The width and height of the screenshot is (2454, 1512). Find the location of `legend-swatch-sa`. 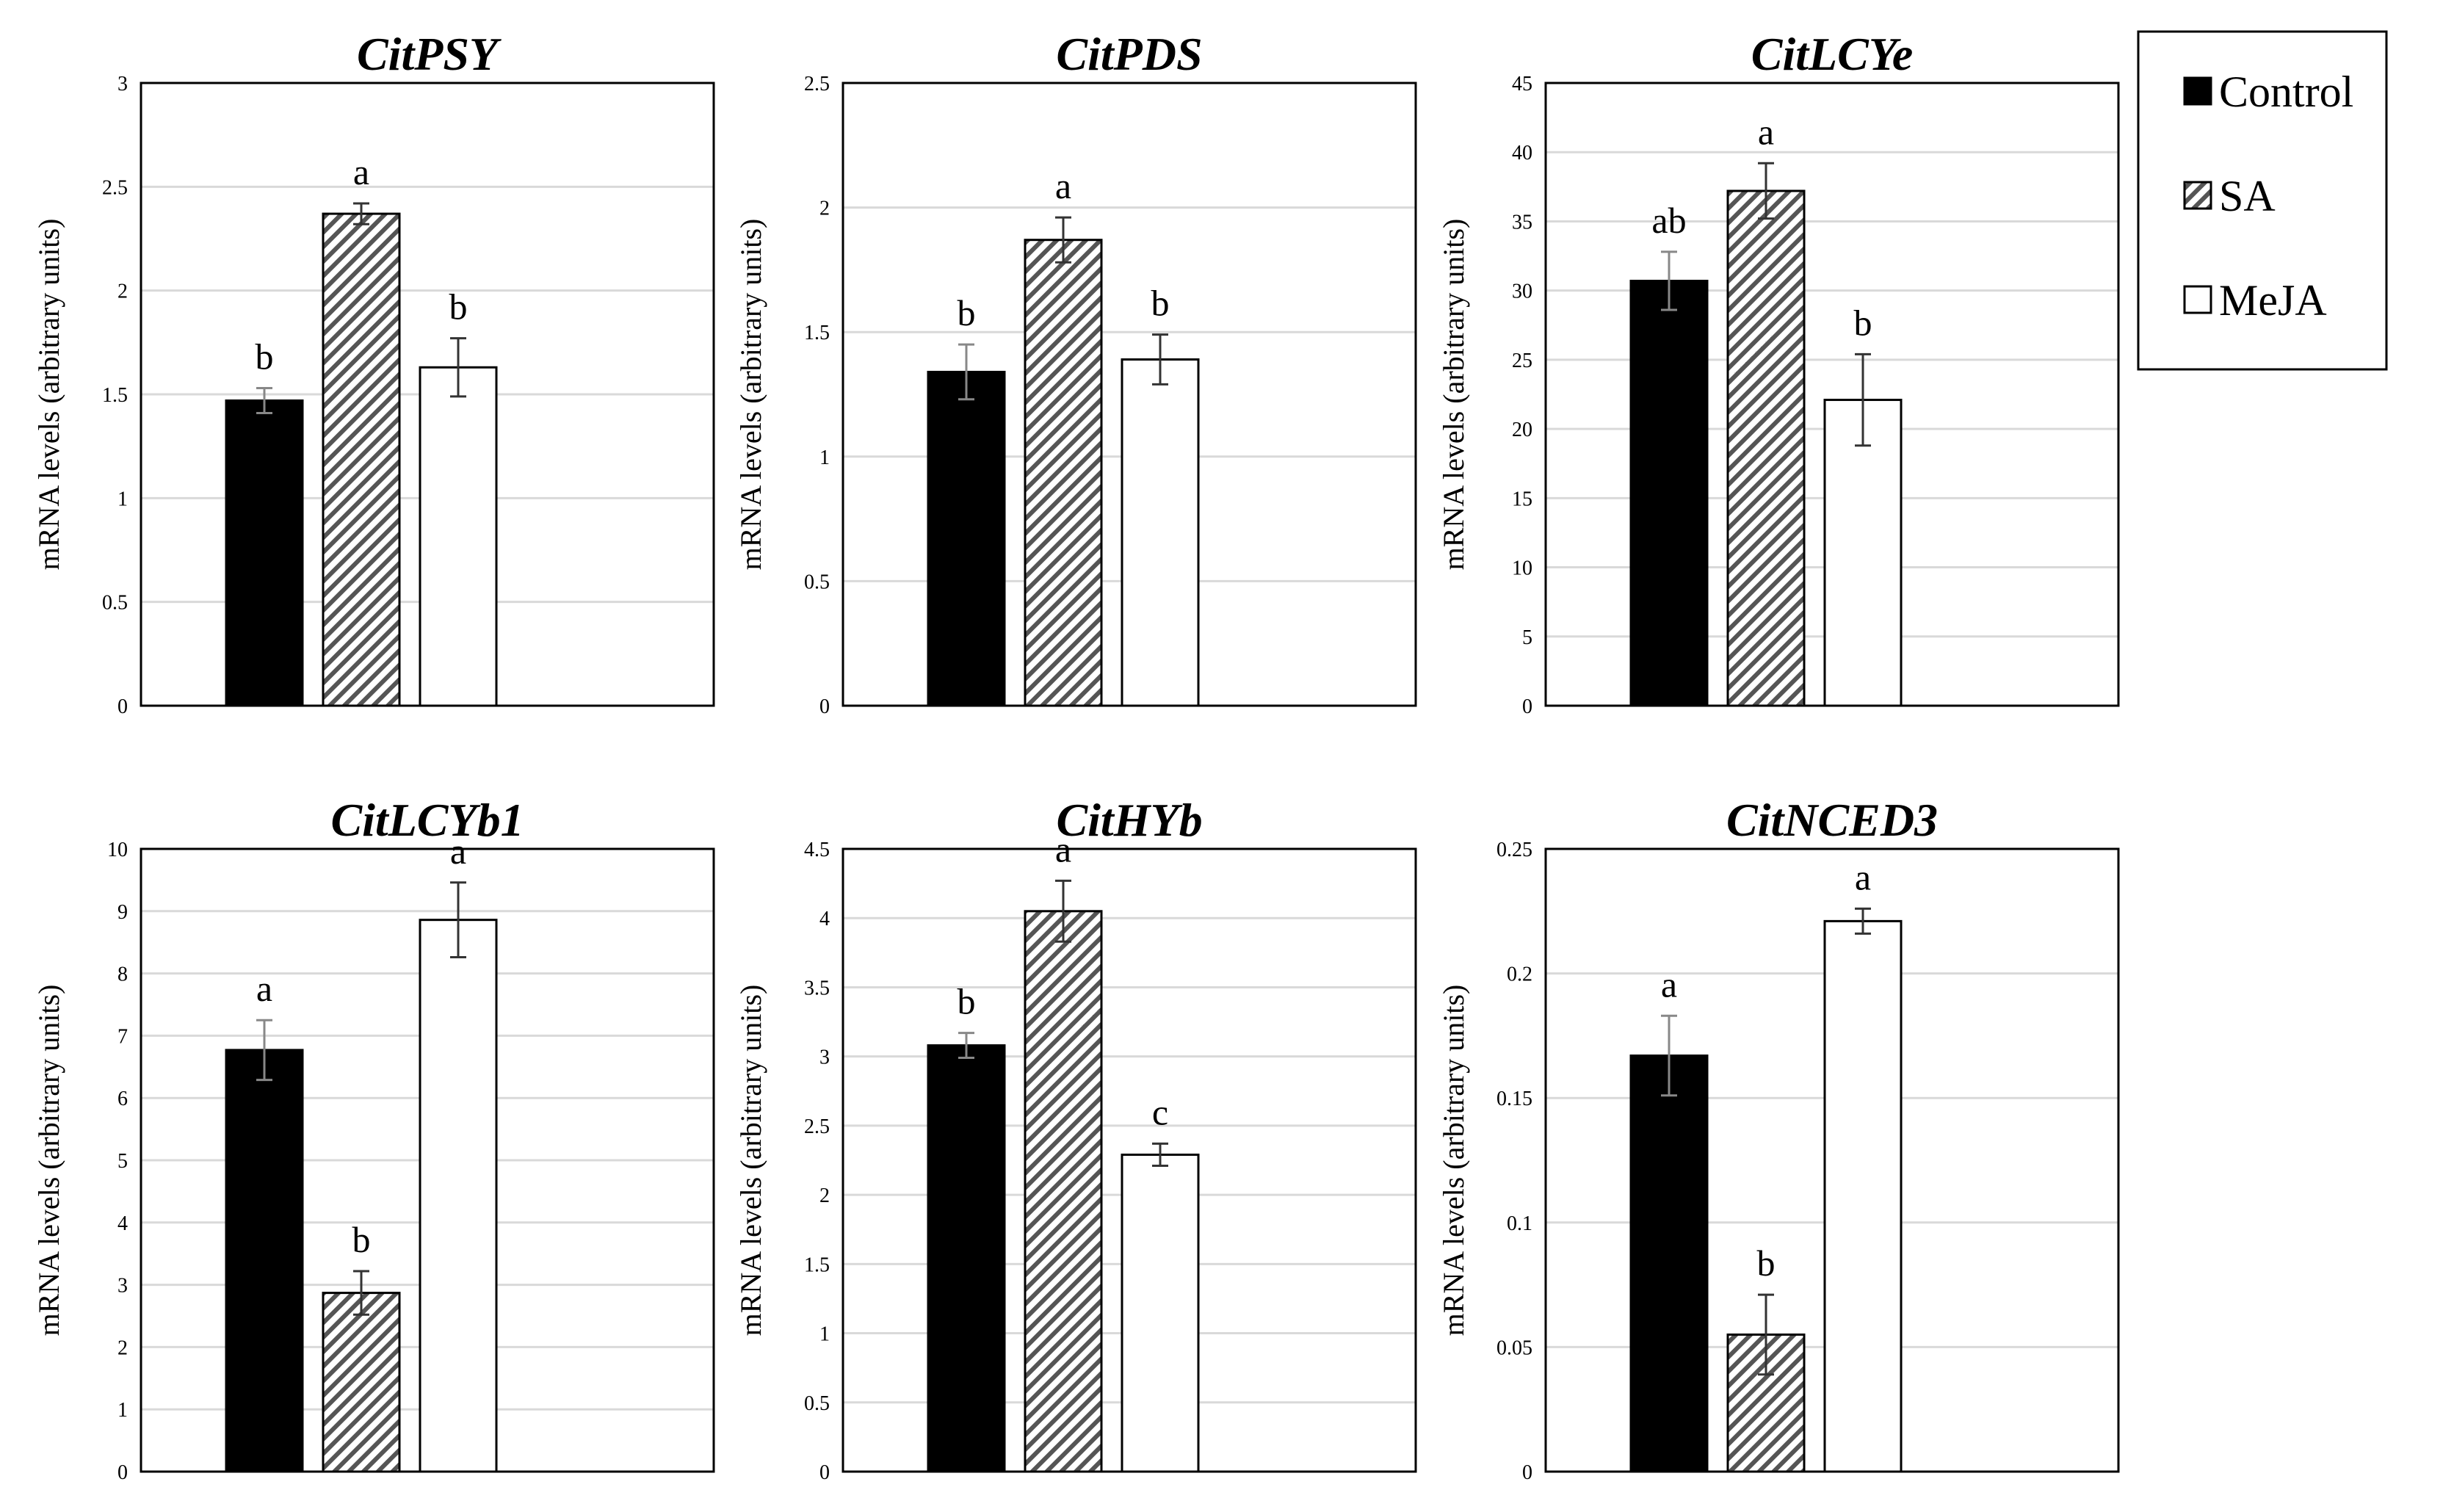

legend-swatch-sa is located at coordinates (2197, 195).